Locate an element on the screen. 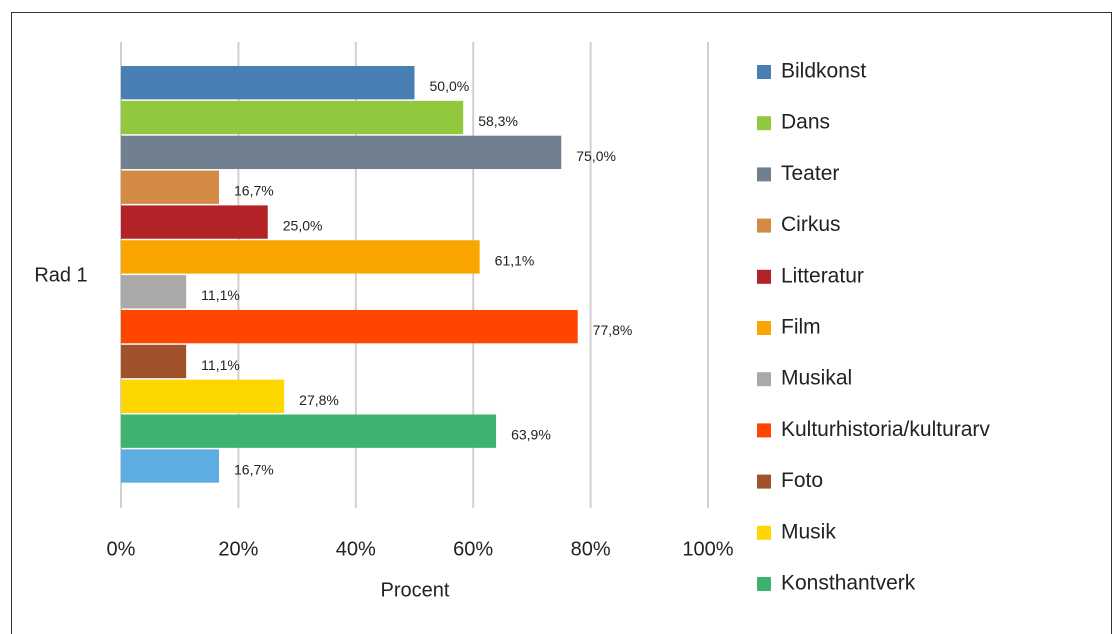 This screenshot has width=1112, height=634. data-label: 77,8% is located at coordinates (613, 330).